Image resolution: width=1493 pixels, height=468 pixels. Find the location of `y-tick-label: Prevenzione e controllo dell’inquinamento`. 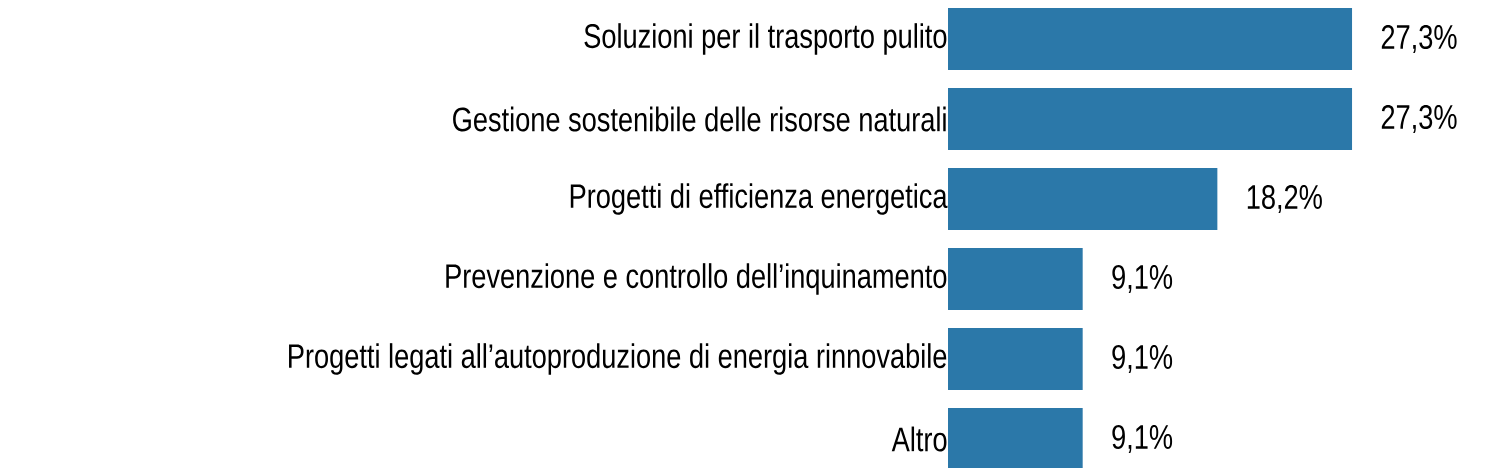

y-tick-label: Prevenzione e controllo dell’inquinamento is located at coordinates (696, 279).